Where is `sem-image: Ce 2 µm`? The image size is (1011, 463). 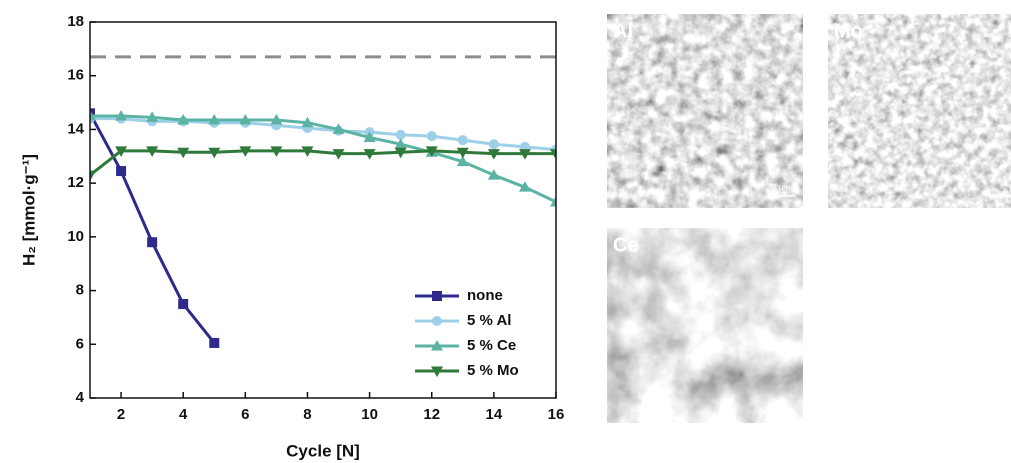
sem-image: Ce 2 µm is located at coordinates (705, 325).